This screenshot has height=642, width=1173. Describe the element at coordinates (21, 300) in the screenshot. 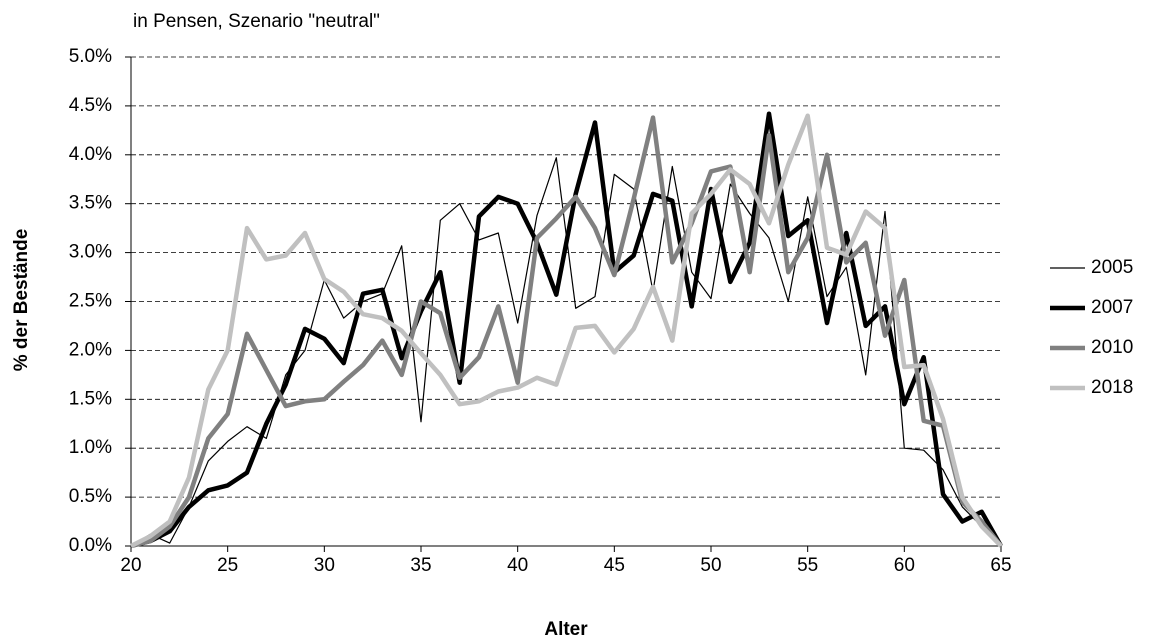

I see `y-axis-title: % der Bestände` at that location.